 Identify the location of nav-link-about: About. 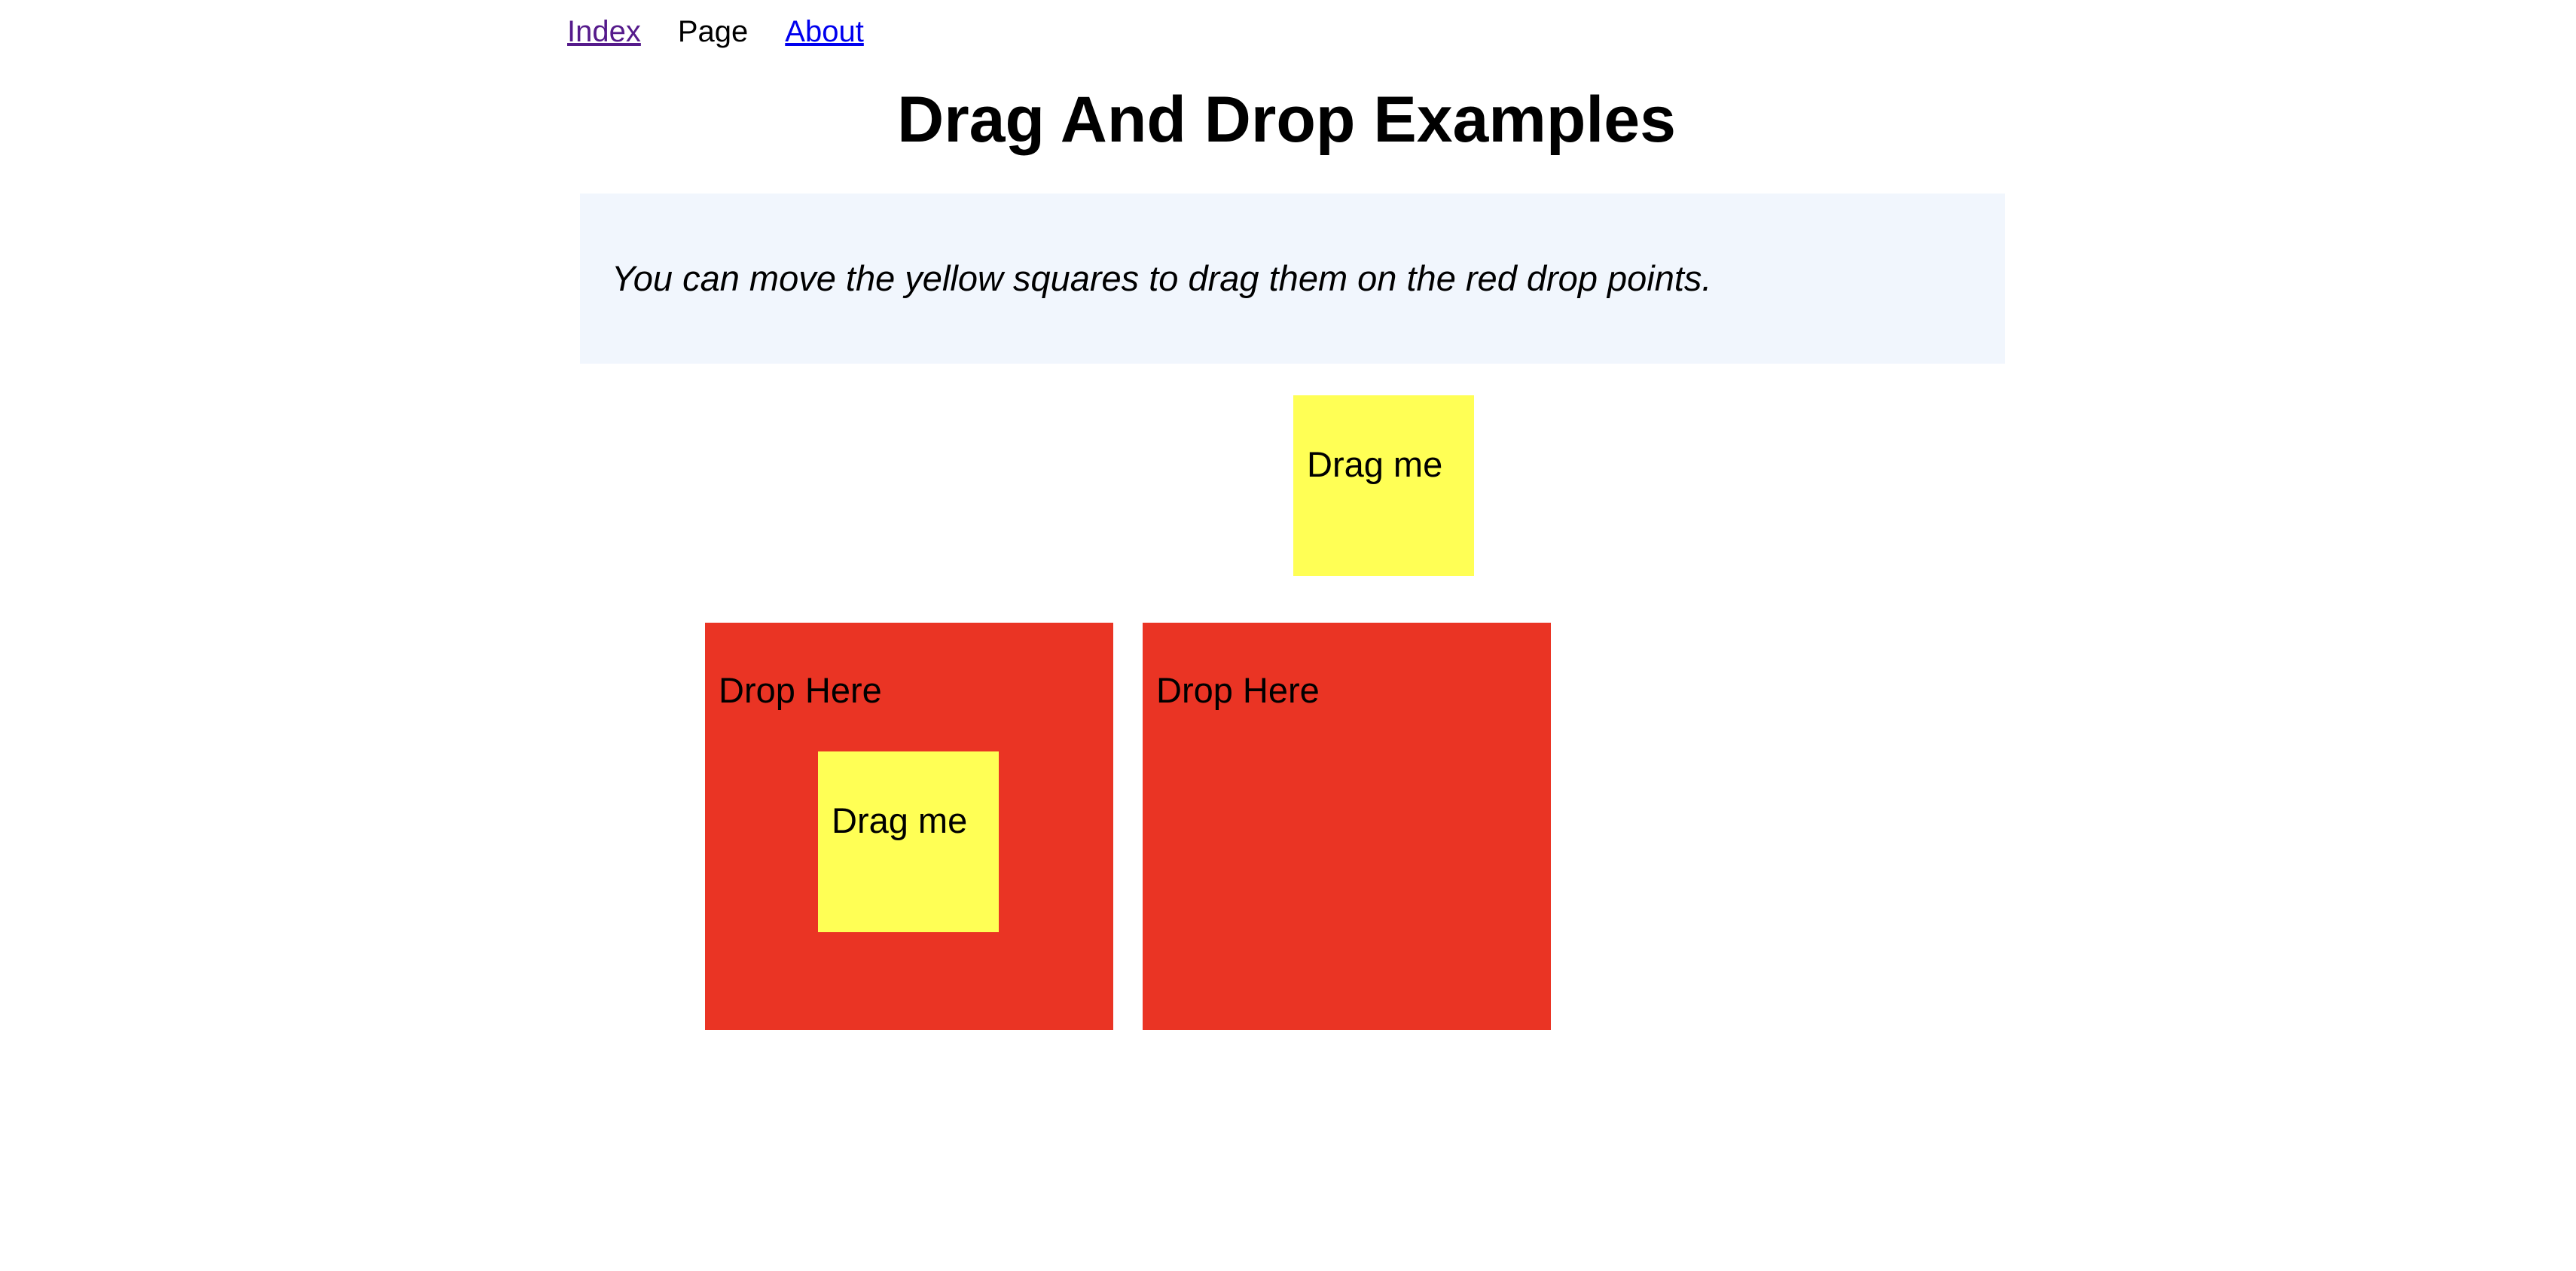
(824, 31).